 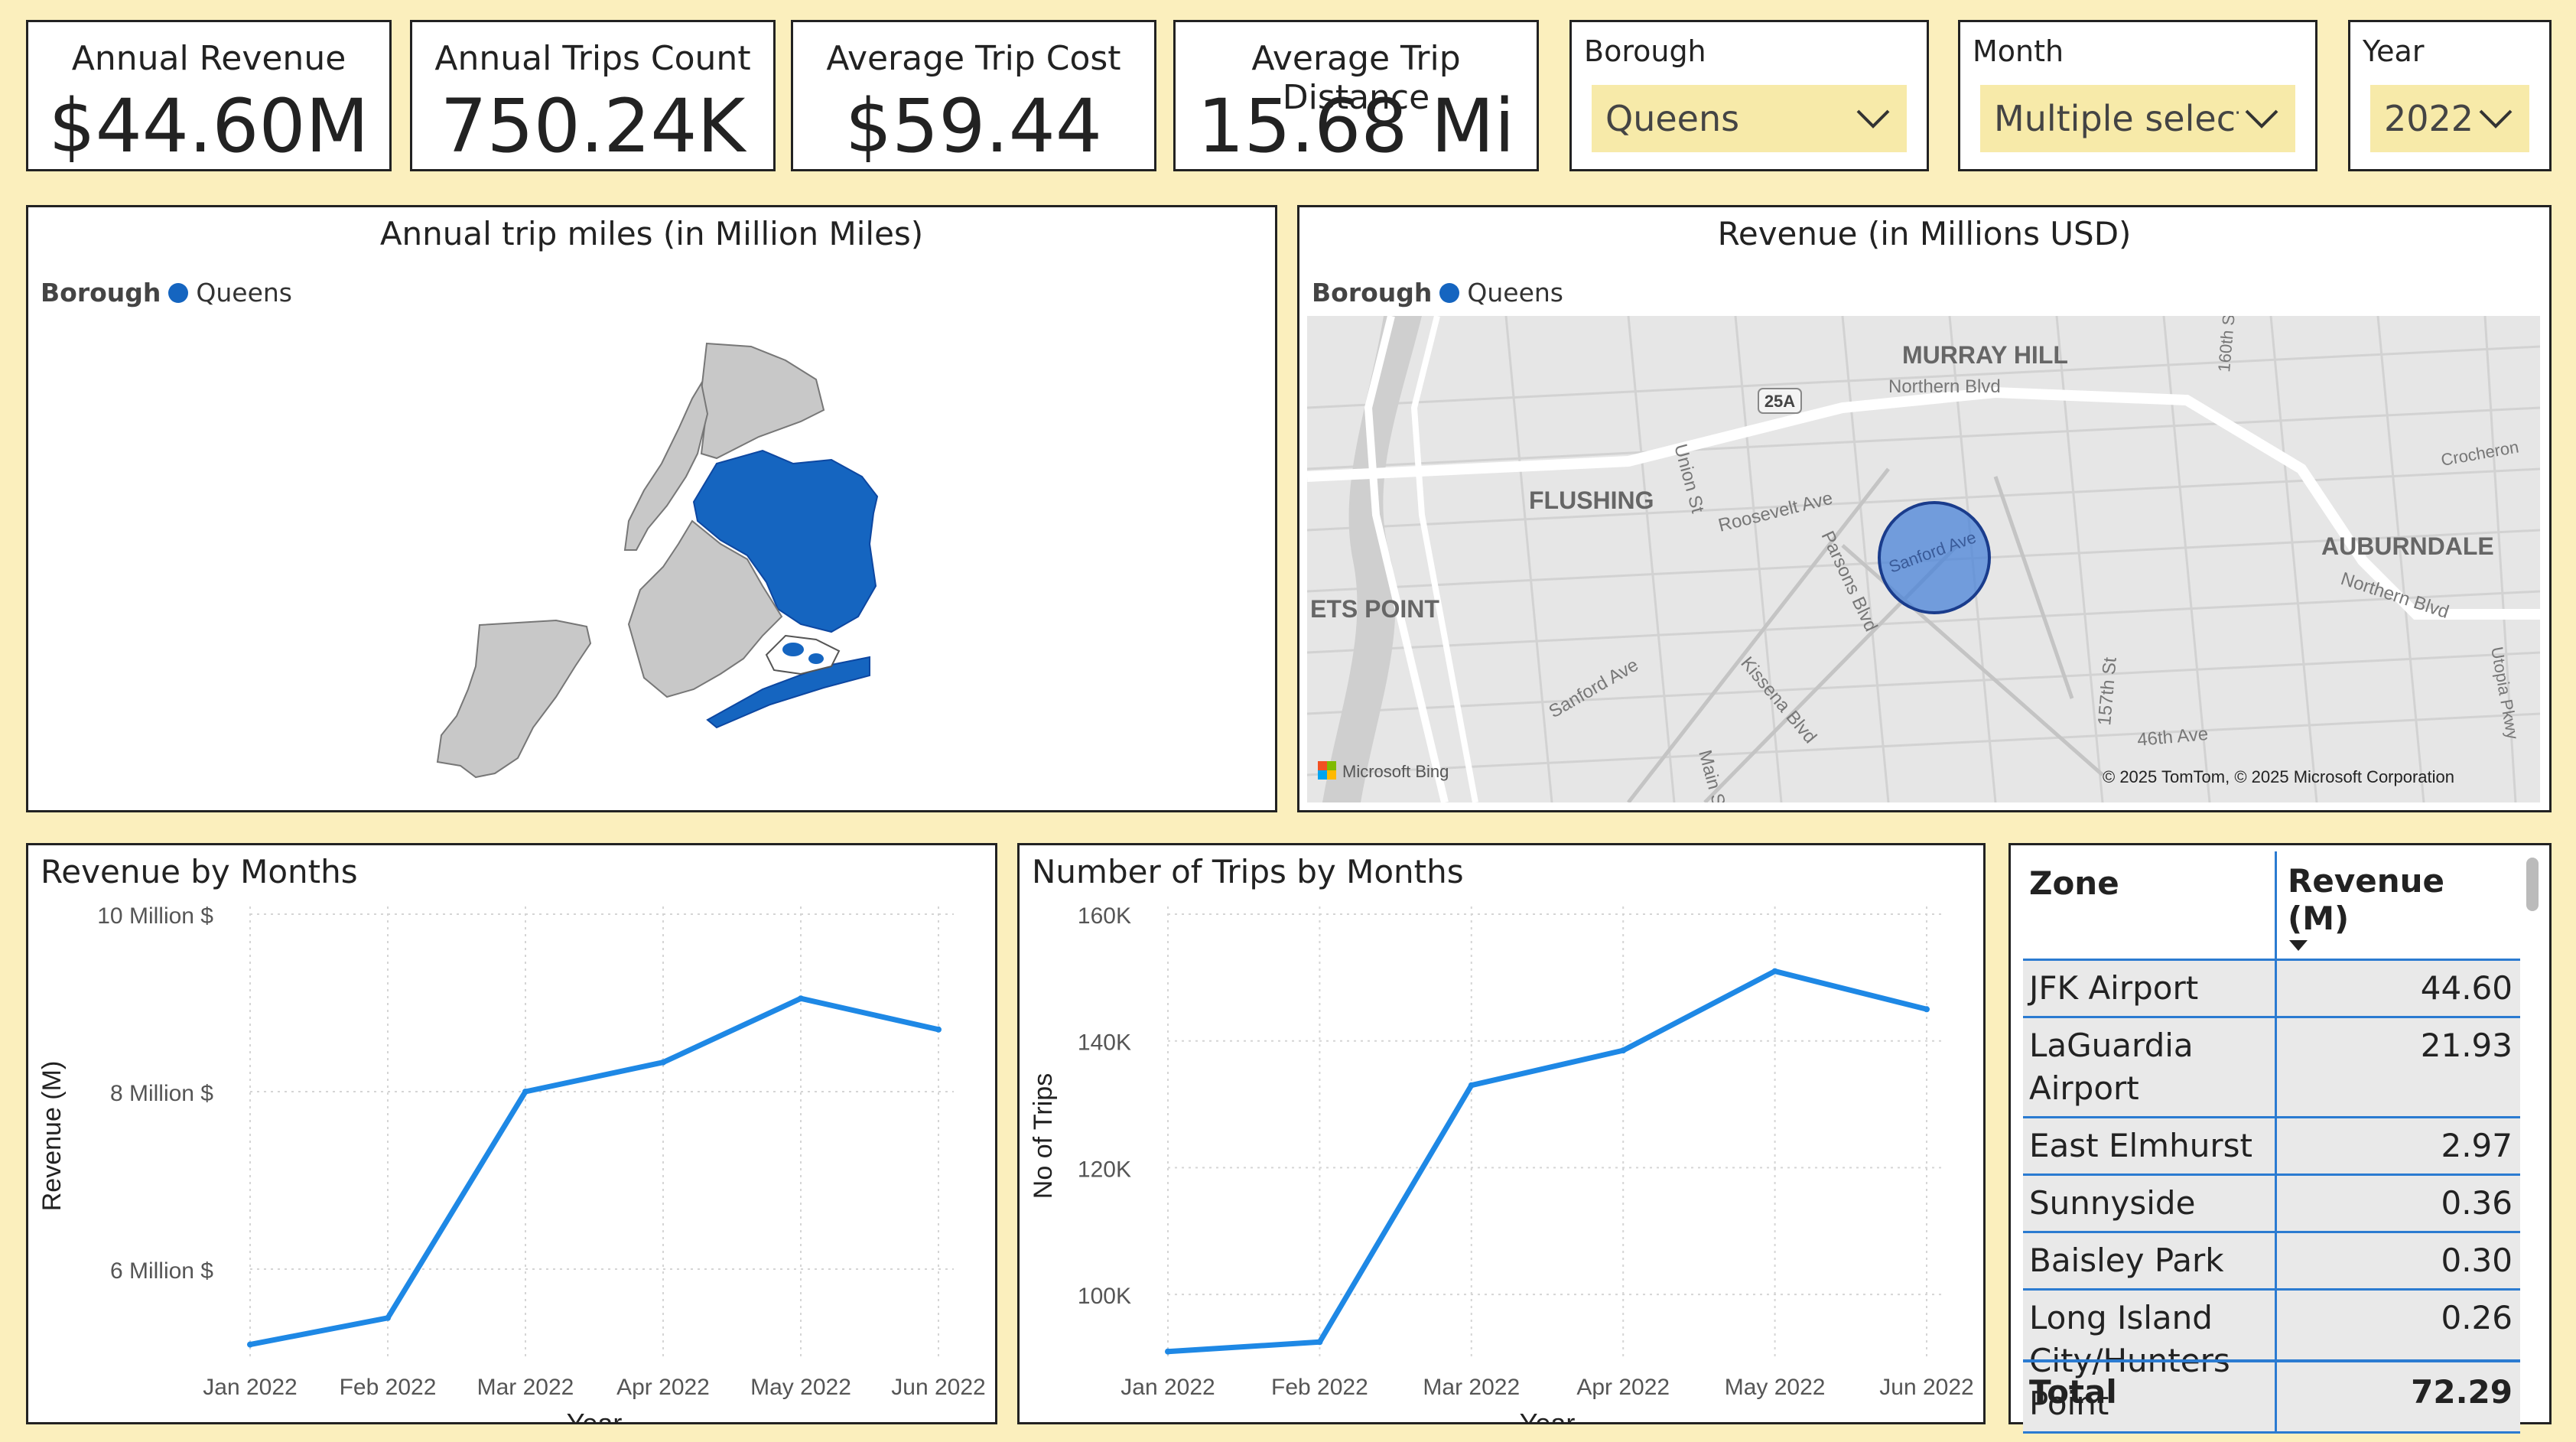 I want to click on borough-brooklyn, so click(x=705, y=608).